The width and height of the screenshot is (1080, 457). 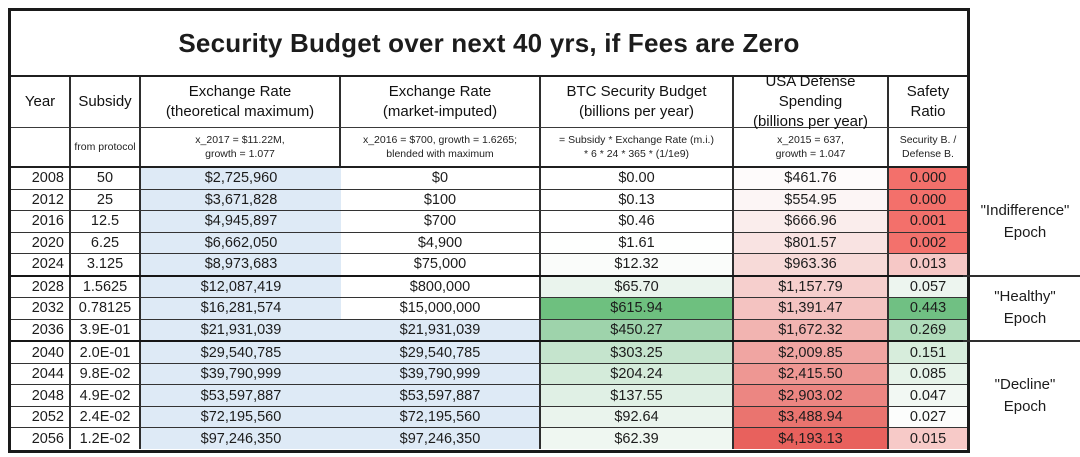 I want to click on cell-defense: $1,157.79, so click(x=811, y=287).